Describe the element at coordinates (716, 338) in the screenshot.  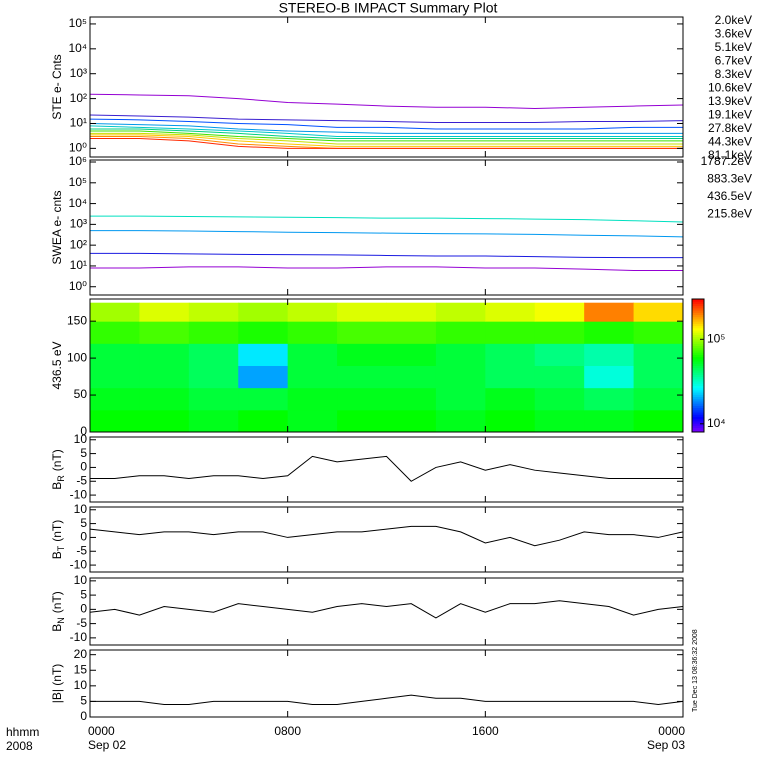
I see `colorbar-tick-label: 10⁵` at that location.